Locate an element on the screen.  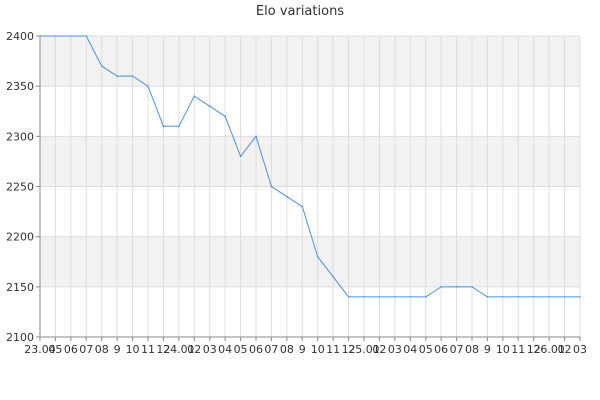
y-tick-label: 2350 is located at coordinates (20, 86).